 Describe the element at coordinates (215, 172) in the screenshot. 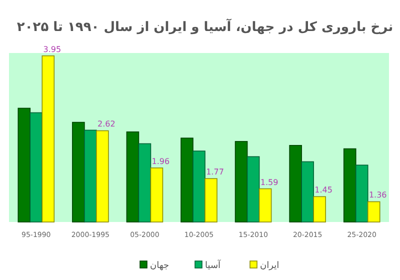

I see `data-label: 1.77` at that location.